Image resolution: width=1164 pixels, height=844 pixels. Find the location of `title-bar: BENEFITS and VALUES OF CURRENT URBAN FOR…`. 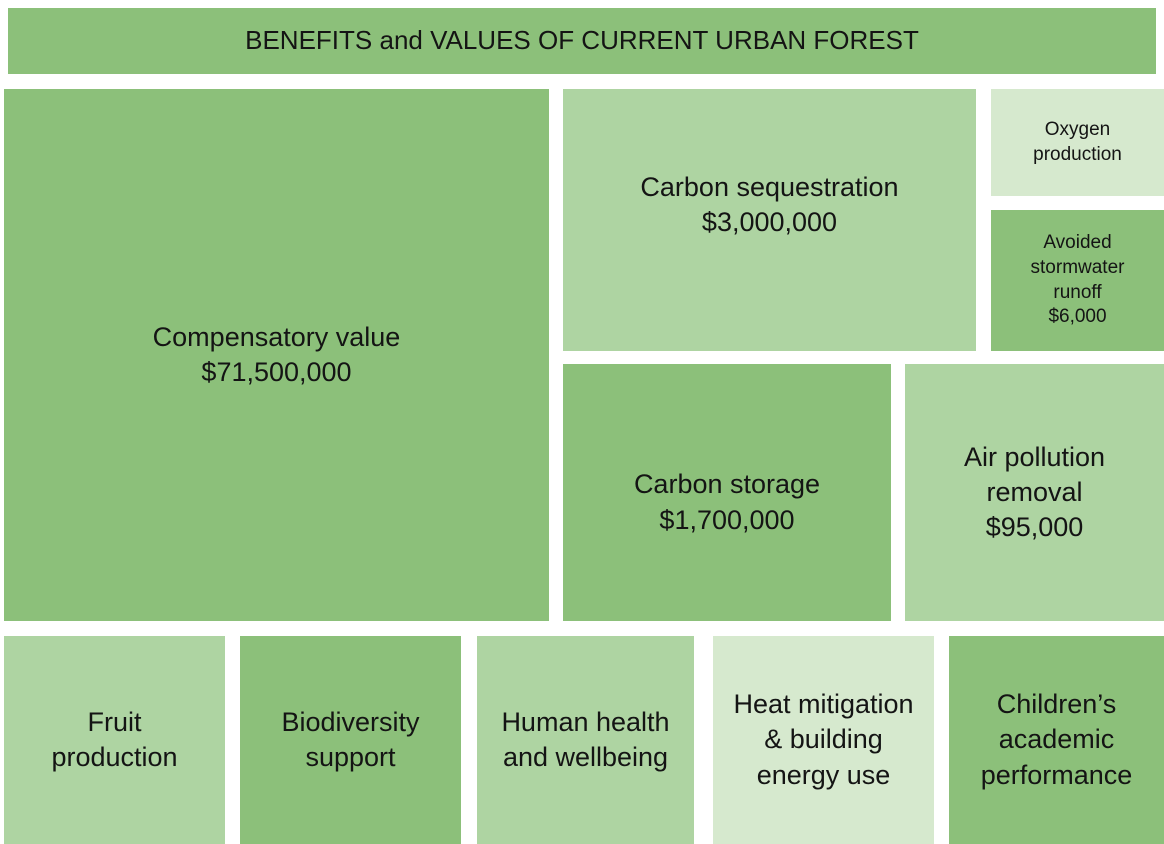

title-bar: BENEFITS and VALUES OF CURRENT URBAN FOR… is located at coordinates (582, 41).